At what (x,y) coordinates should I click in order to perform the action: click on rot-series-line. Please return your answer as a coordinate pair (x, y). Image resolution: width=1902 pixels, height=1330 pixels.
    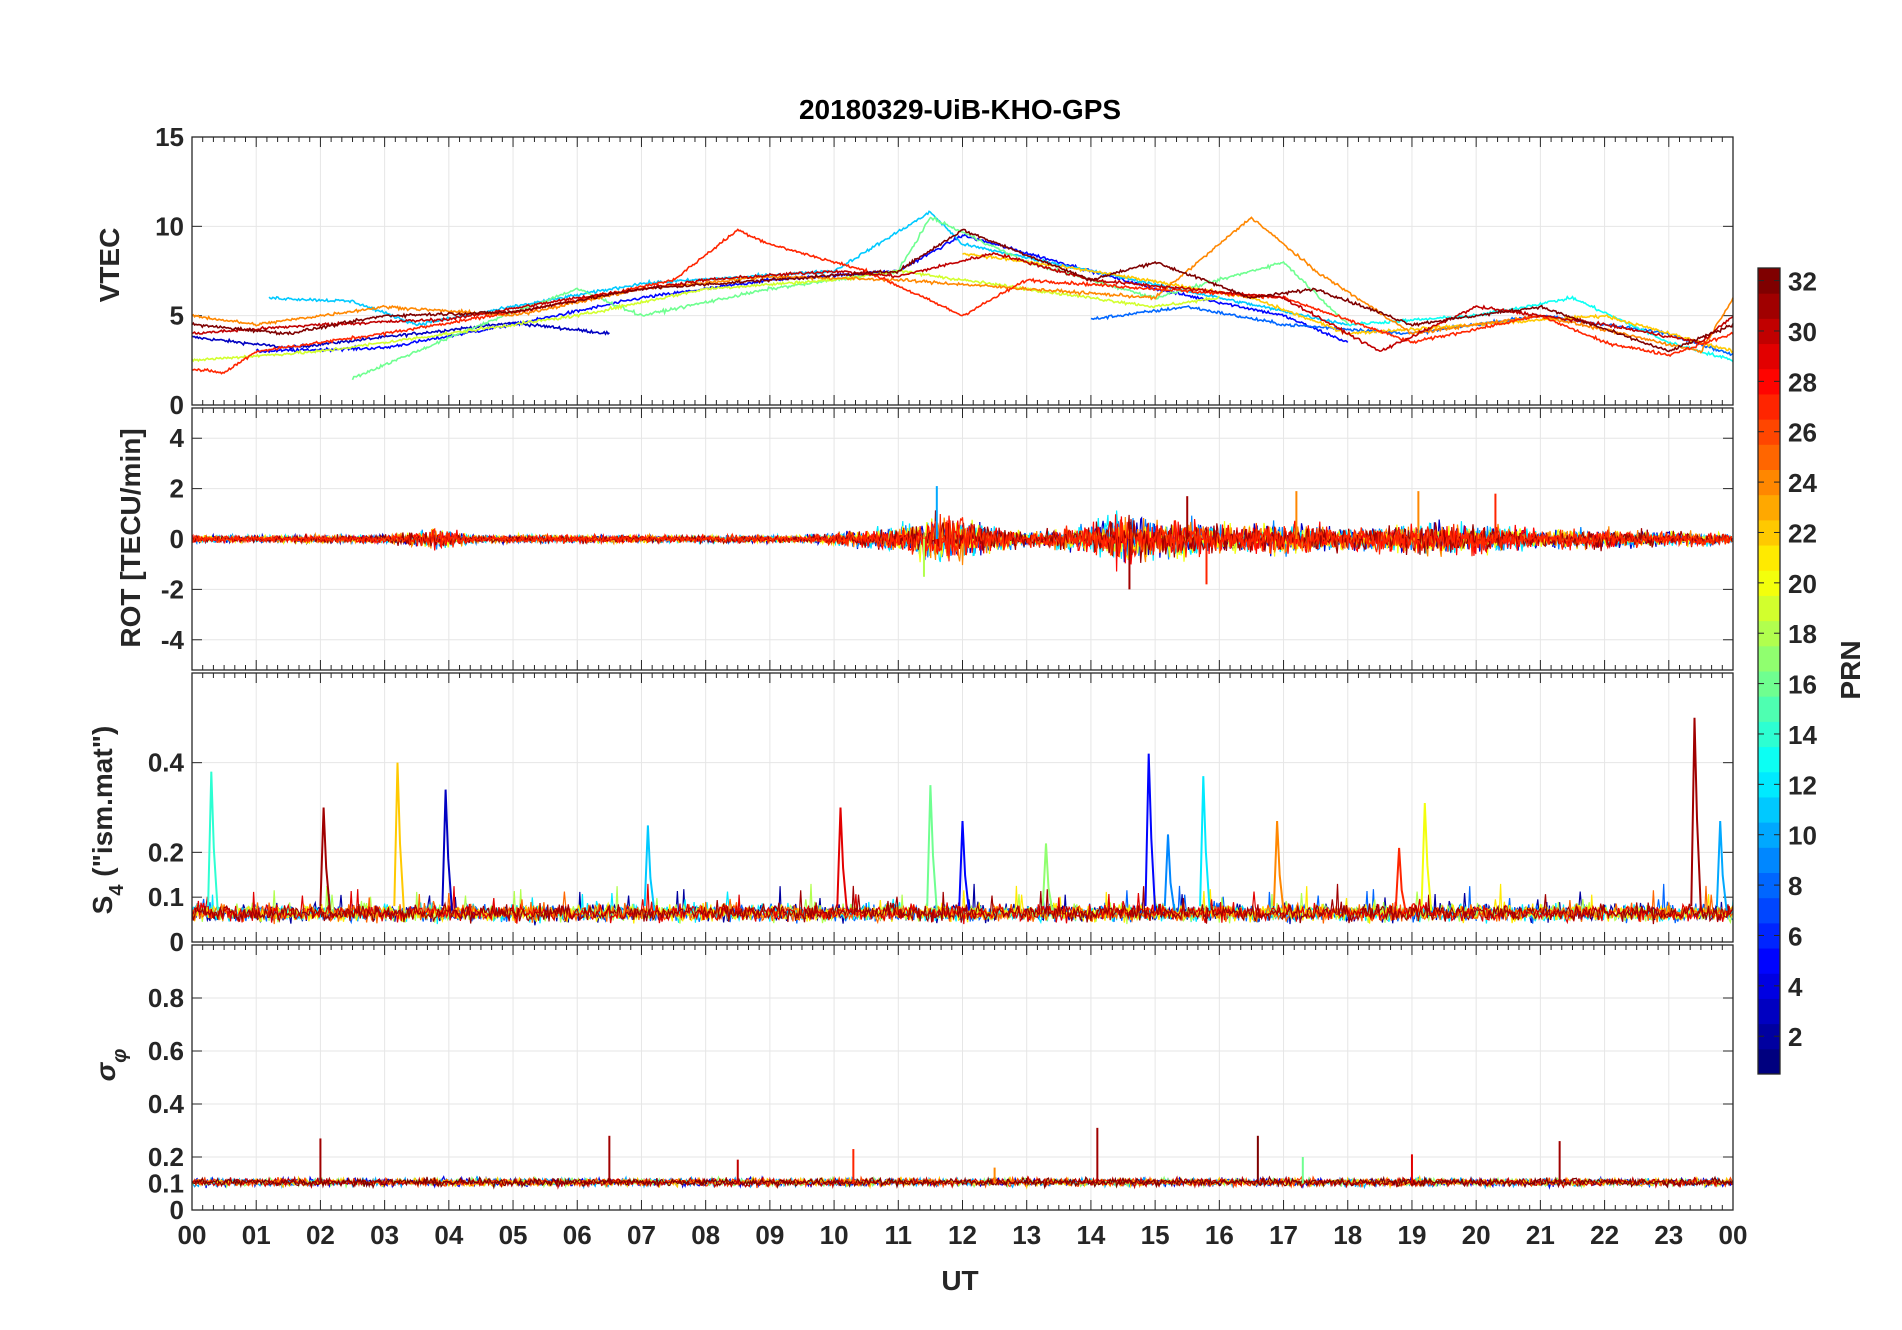
    Looking at the image, I should click on (962, 537).